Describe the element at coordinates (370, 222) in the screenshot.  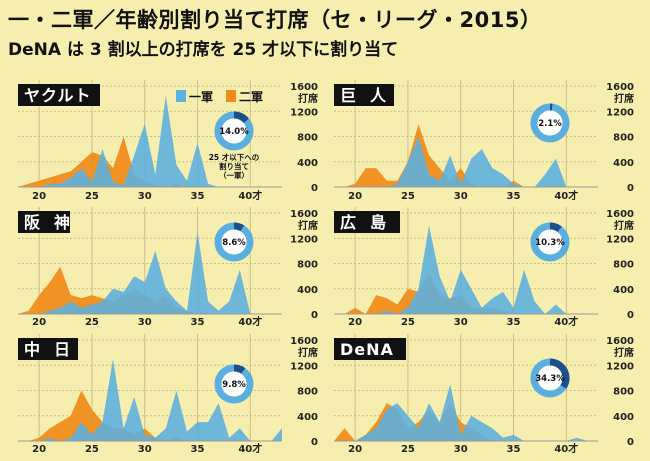
I see `team-label: 広島` at that location.